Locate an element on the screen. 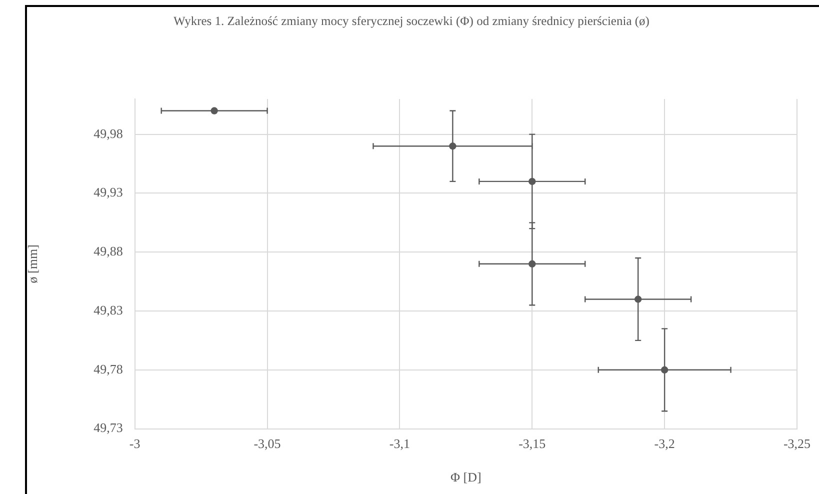  x-axis-title: Φ [D] is located at coordinates (466, 477).